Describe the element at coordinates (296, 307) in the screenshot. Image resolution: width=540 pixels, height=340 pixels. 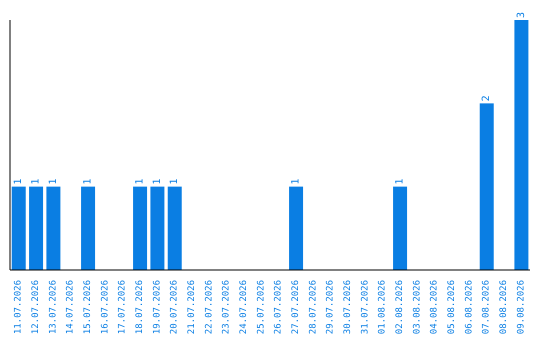
I see `x-tick-label: 27.07.2026` at that location.